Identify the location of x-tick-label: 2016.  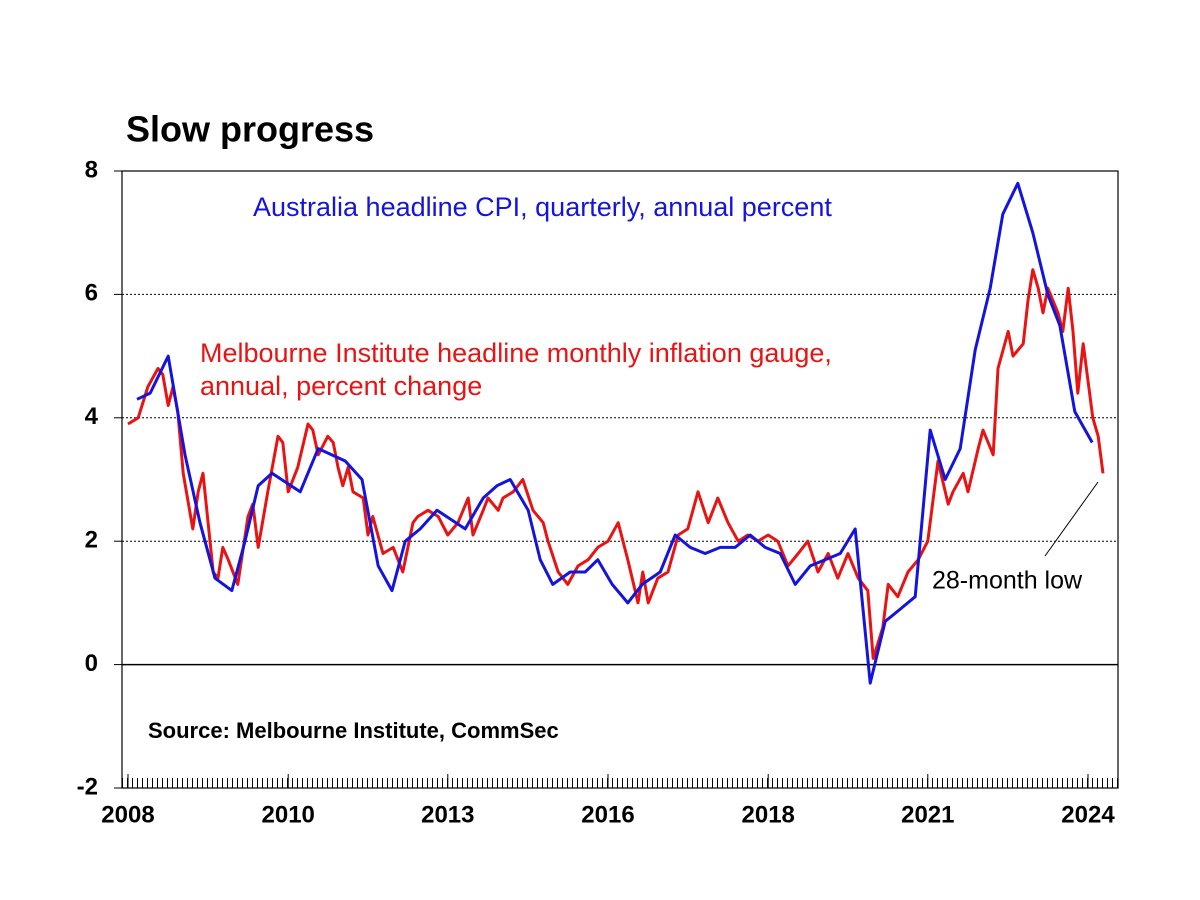
(607, 814).